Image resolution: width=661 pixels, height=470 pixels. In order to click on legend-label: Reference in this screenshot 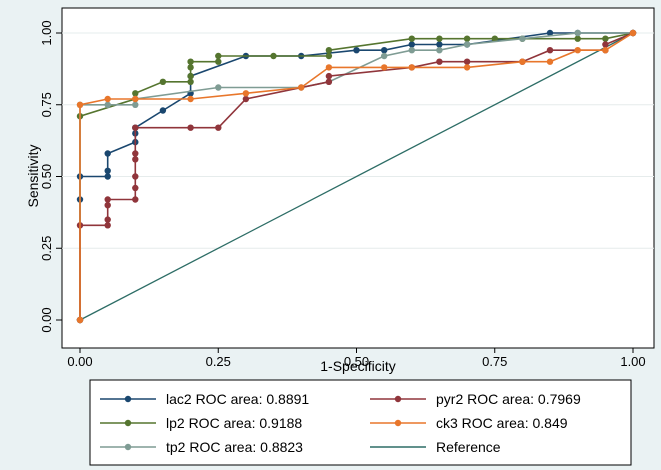, I will do `click(468, 447)`.